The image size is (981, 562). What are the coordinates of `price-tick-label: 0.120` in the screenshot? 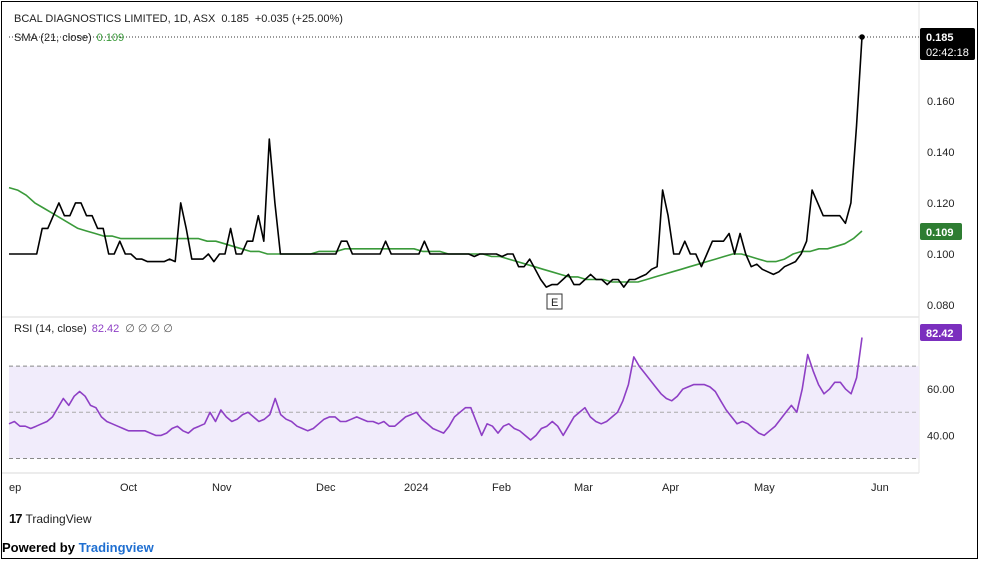 It's located at (941, 204).